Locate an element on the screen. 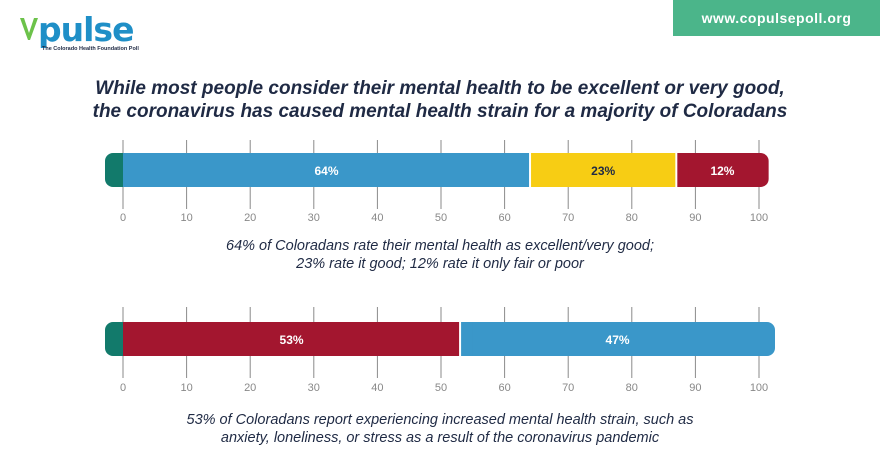  chart-2-tick-label: 0 is located at coordinates (123, 388).